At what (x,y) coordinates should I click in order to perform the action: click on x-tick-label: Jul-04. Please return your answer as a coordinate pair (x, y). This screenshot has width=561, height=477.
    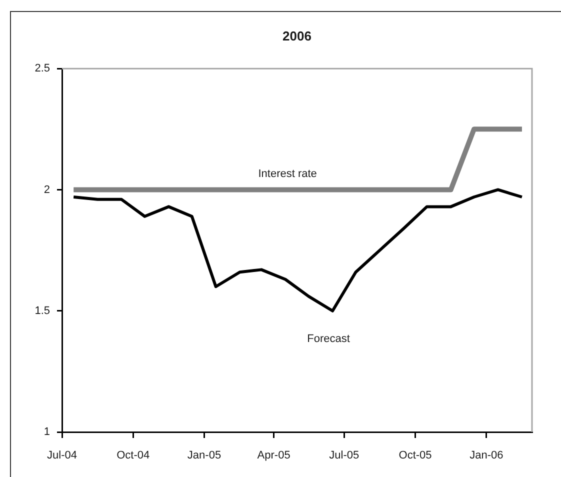
    Looking at the image, I should click on (62, 456).